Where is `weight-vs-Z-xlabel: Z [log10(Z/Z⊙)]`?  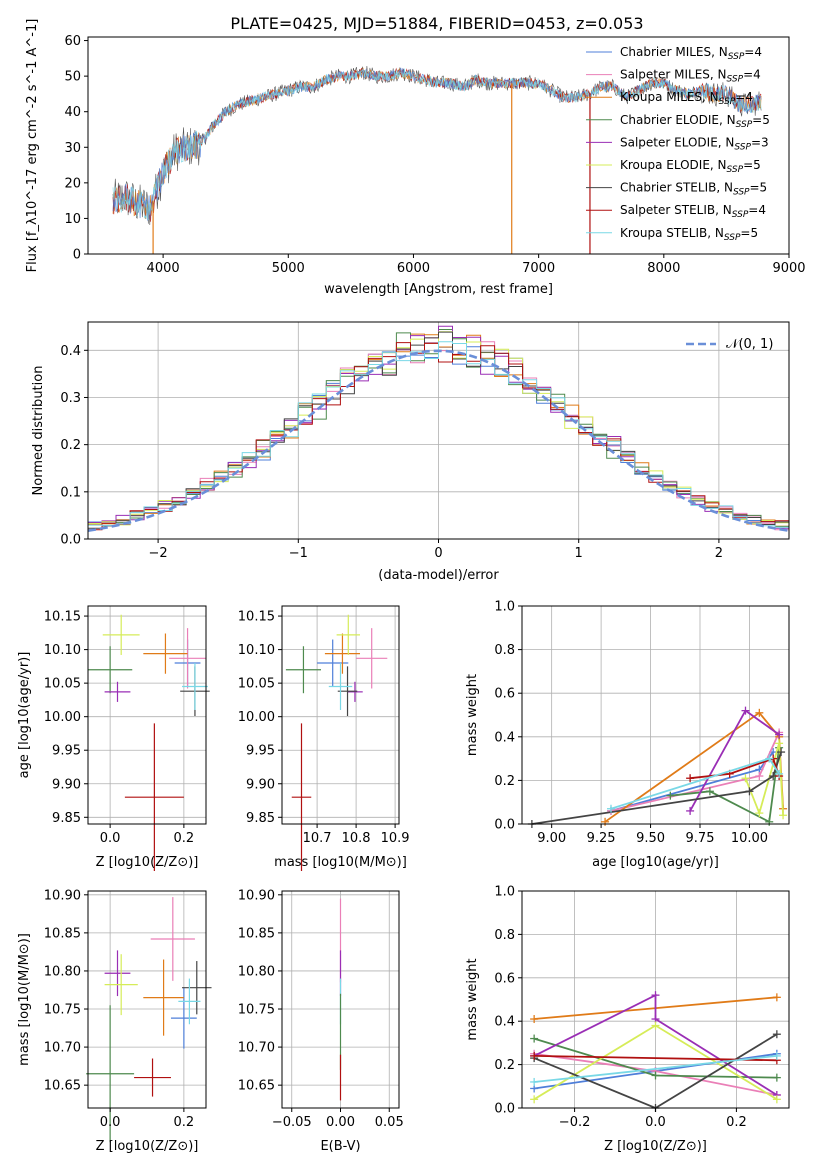 weight-vs-Z-xlabel: Z [log10(Z/Z⊙)] is located at coordinates (655, 1146).